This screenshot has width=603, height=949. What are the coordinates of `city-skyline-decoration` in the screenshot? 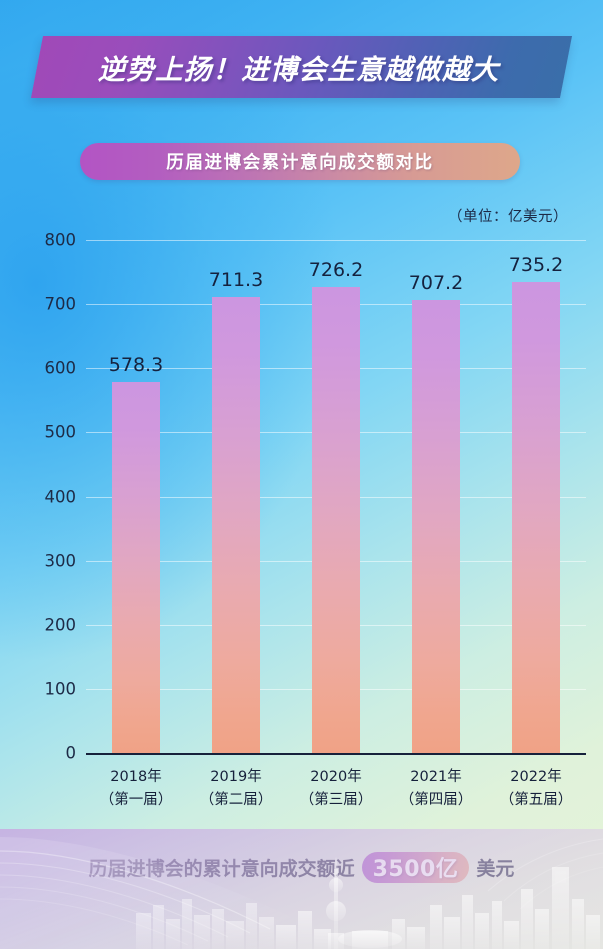 It's located at (301, 889).